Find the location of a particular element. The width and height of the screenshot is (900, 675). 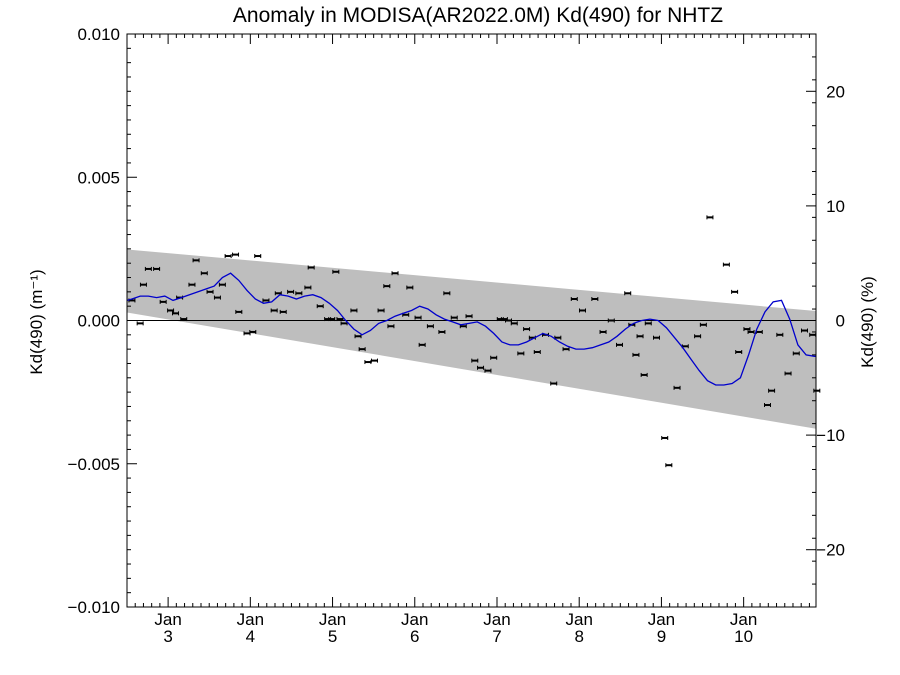

x-tick-label-day: 7 is located at coordinates (496, 636).